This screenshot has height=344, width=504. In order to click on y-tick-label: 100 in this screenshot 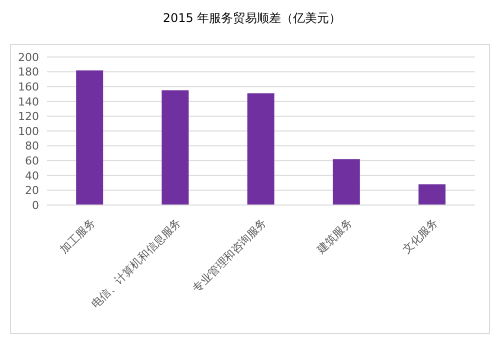, I will do `click(28, 131)`.